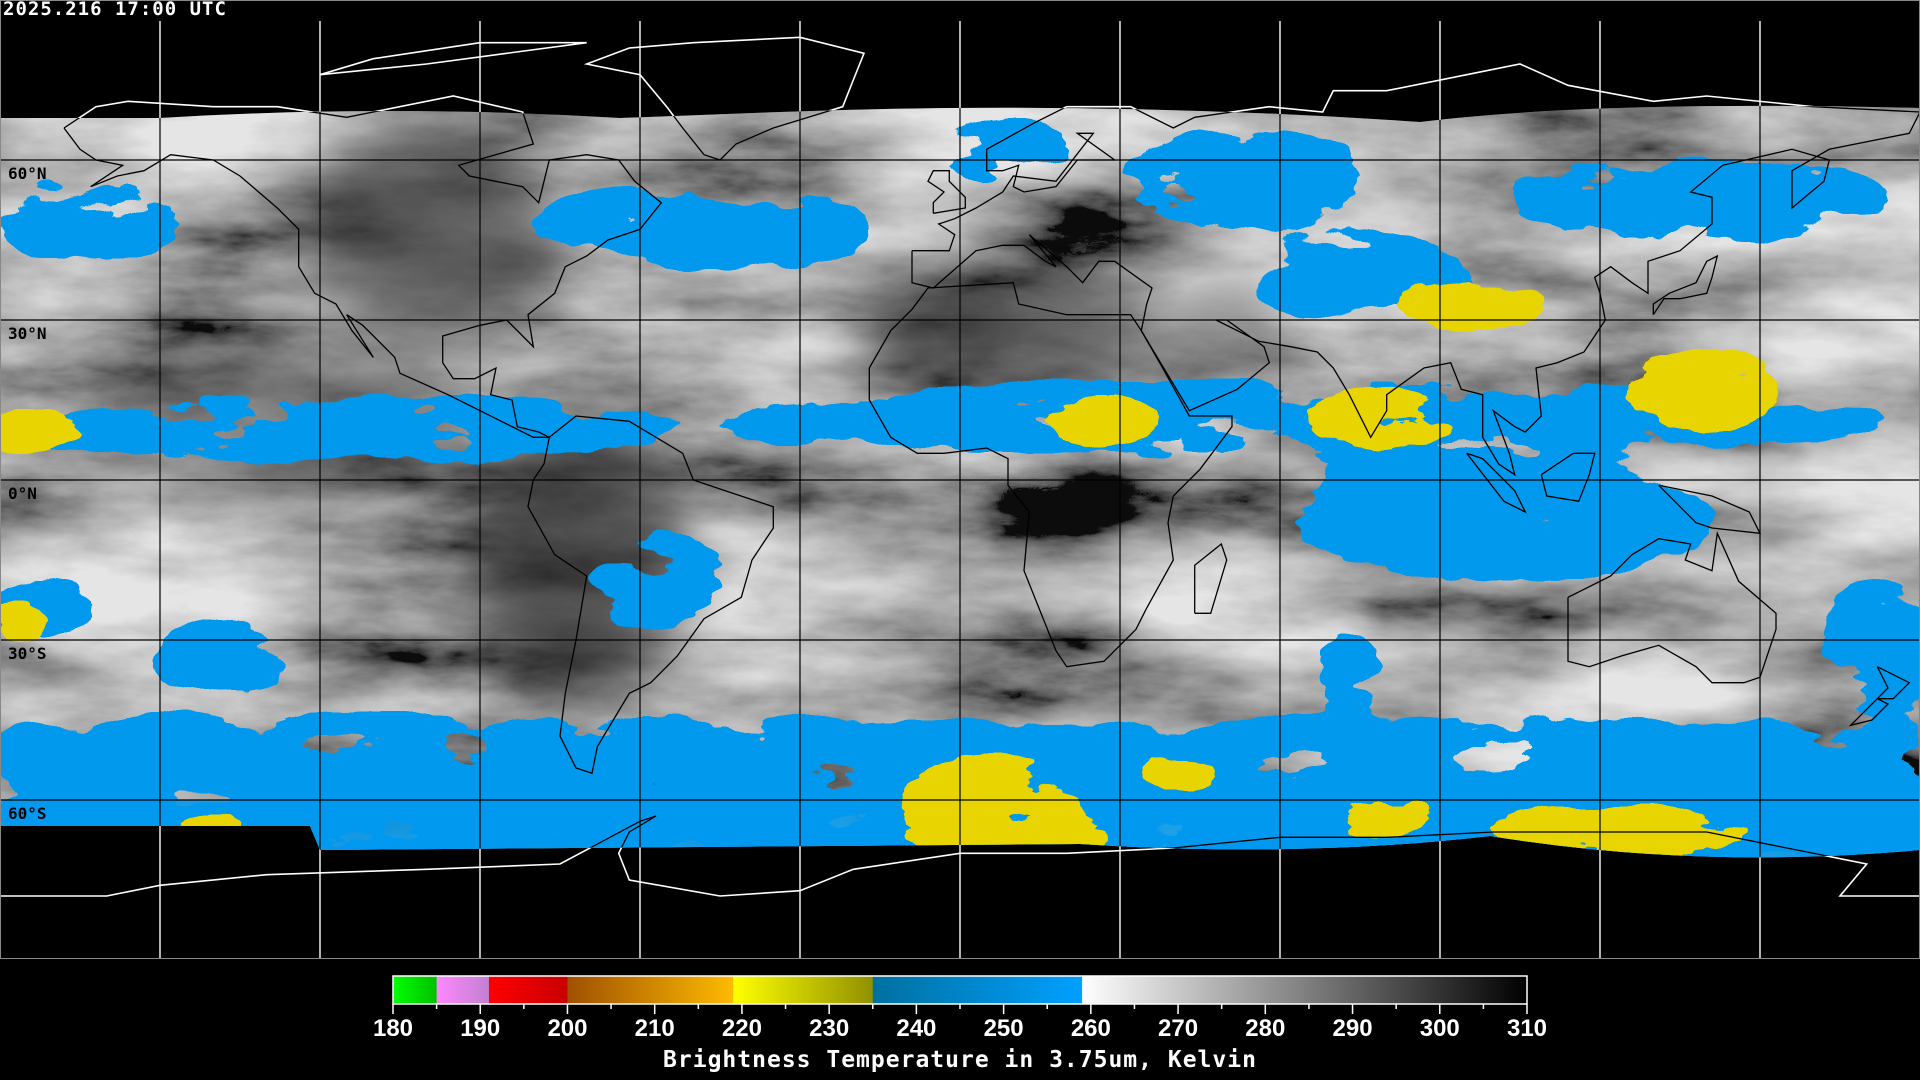 The image size is (1920, 1080). What do you see at coordinates (567, 1028) in the screenshot?
I see `colorbar-tick-label: 200` at bounding box center [567, 1028].